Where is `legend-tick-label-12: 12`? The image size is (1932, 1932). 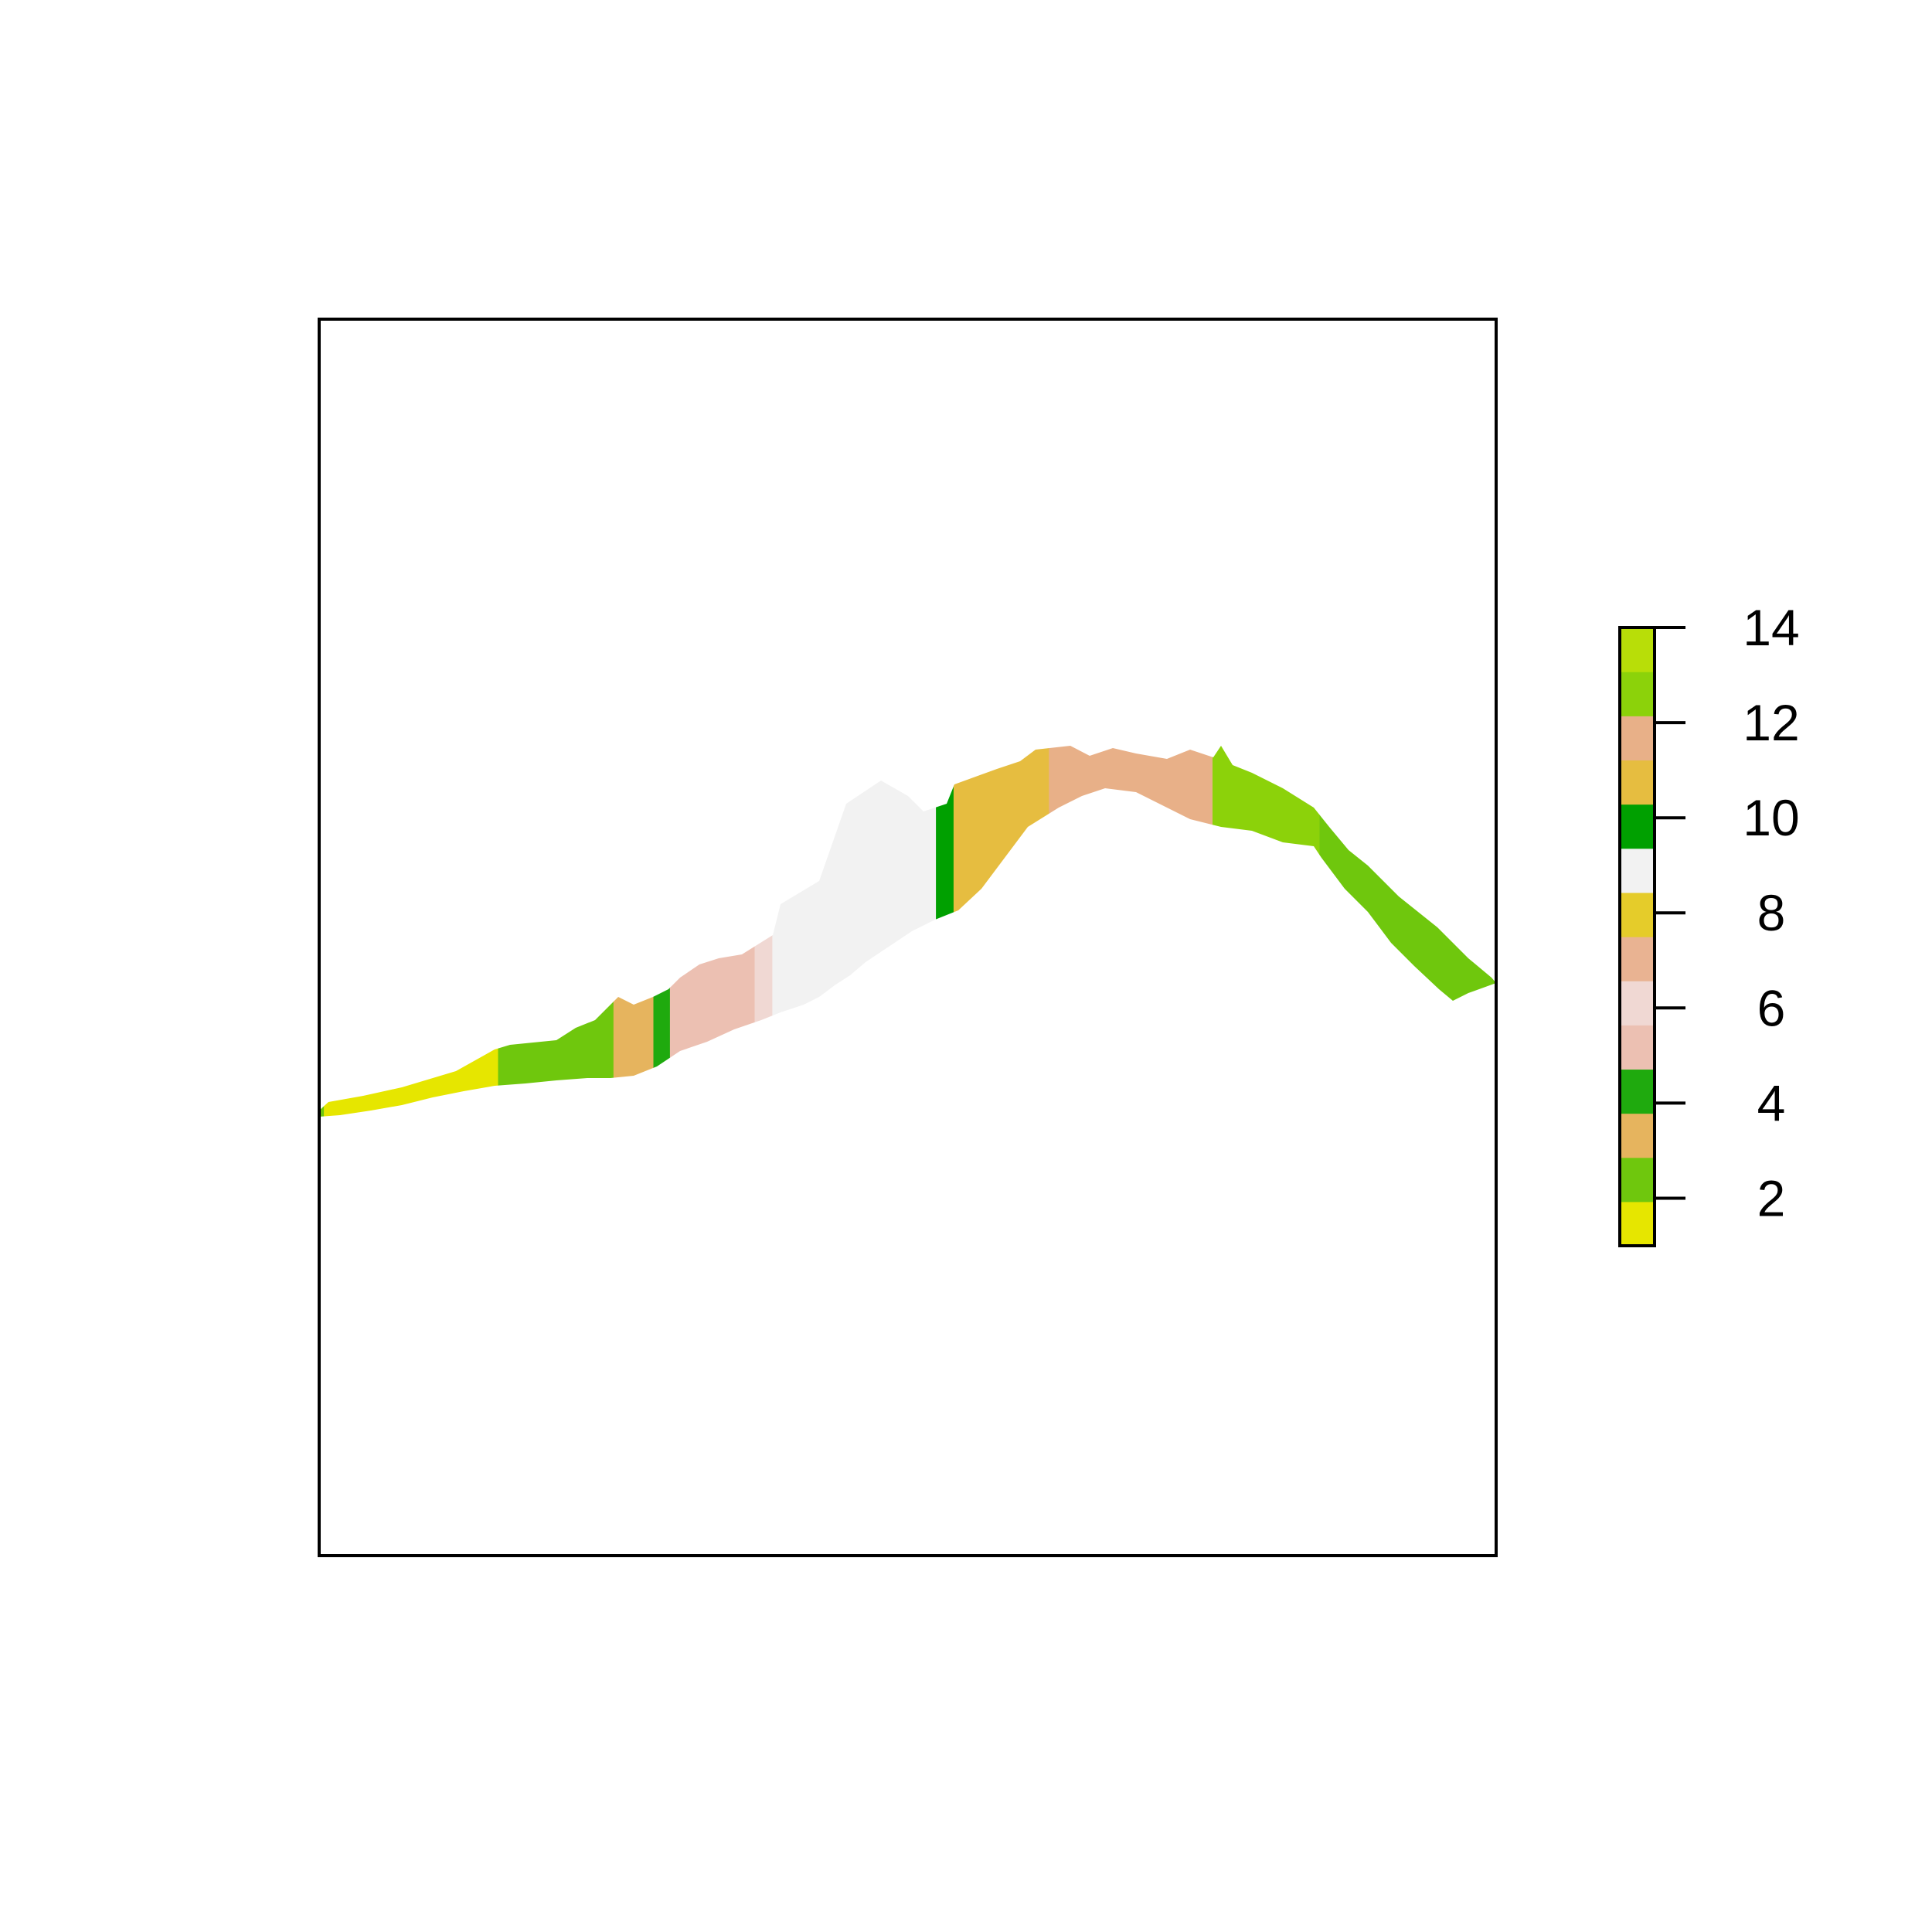 legend-tick-label-12: 12 is located at coordinates (1771, 723).